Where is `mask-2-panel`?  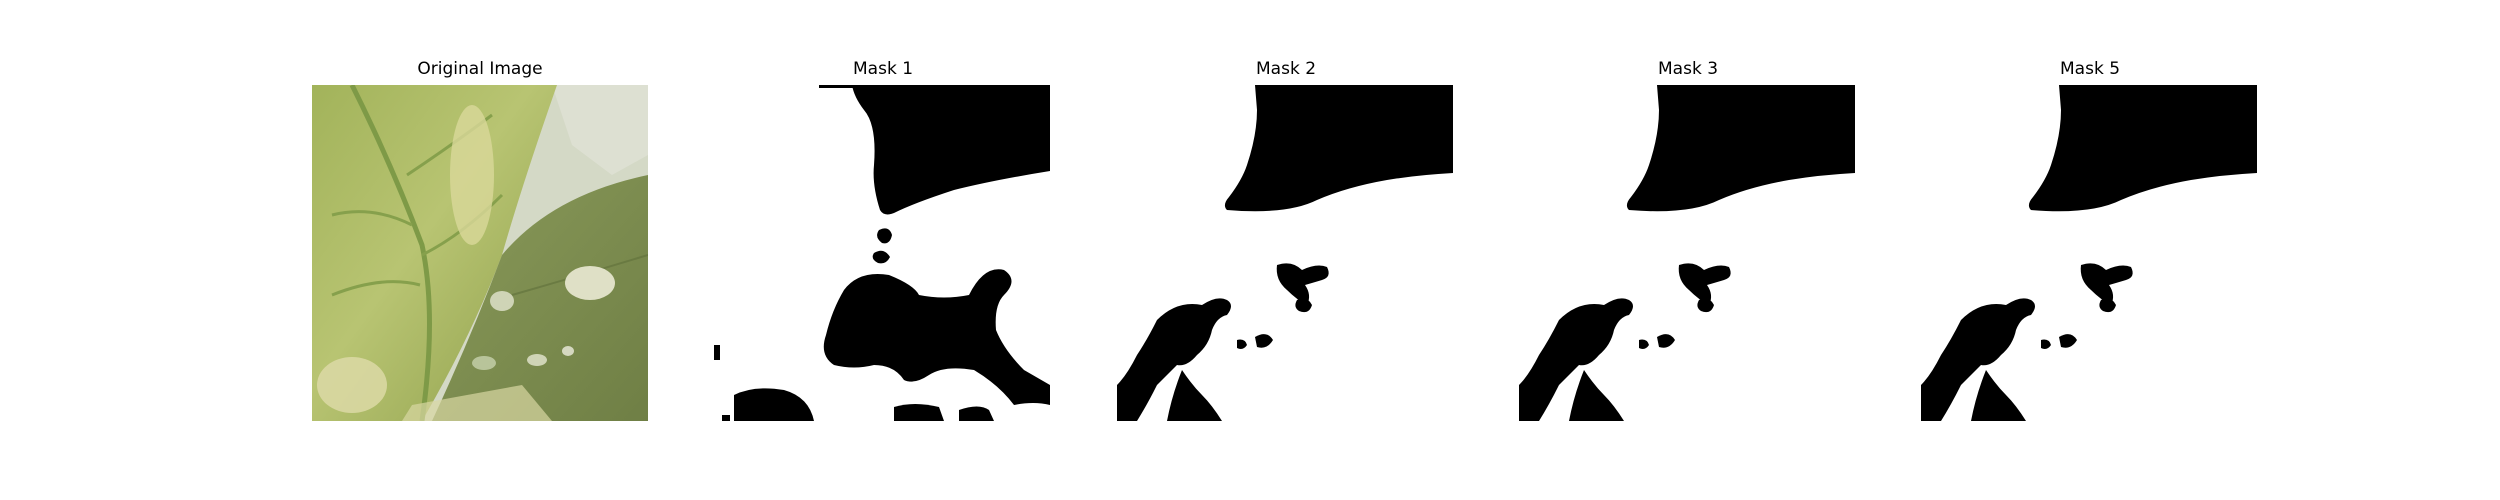
mask-2-panel is located at coordinates (1285, 253).